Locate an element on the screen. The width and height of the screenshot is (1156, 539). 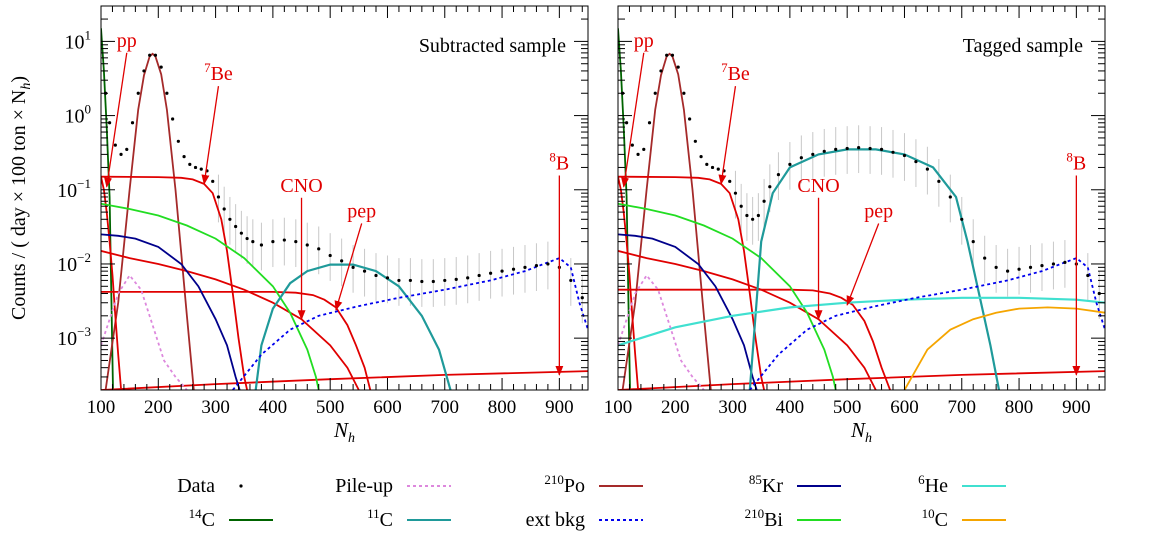
legend-label: Pile-up is located at coordinates (364, 486).